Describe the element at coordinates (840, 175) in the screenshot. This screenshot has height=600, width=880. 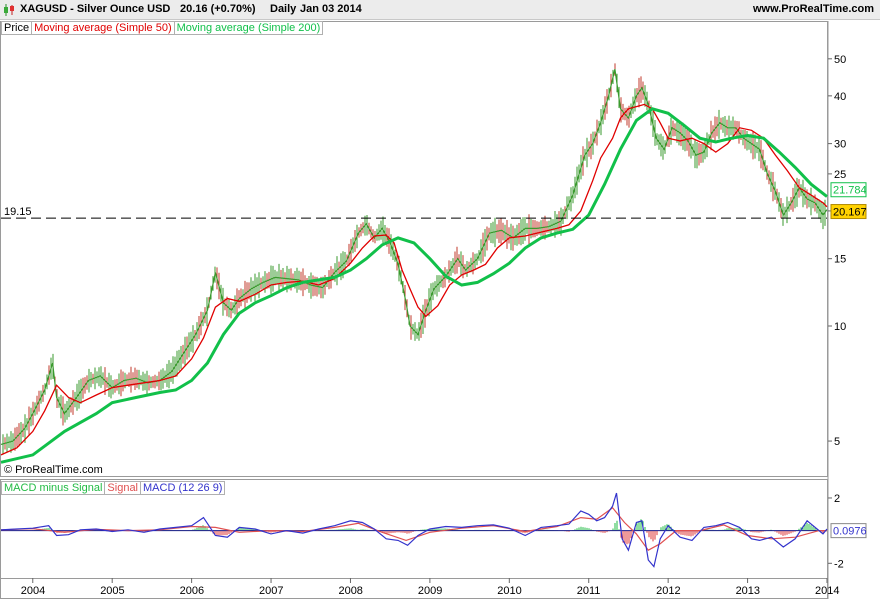
I see `y-tick-label: 25` at that location.